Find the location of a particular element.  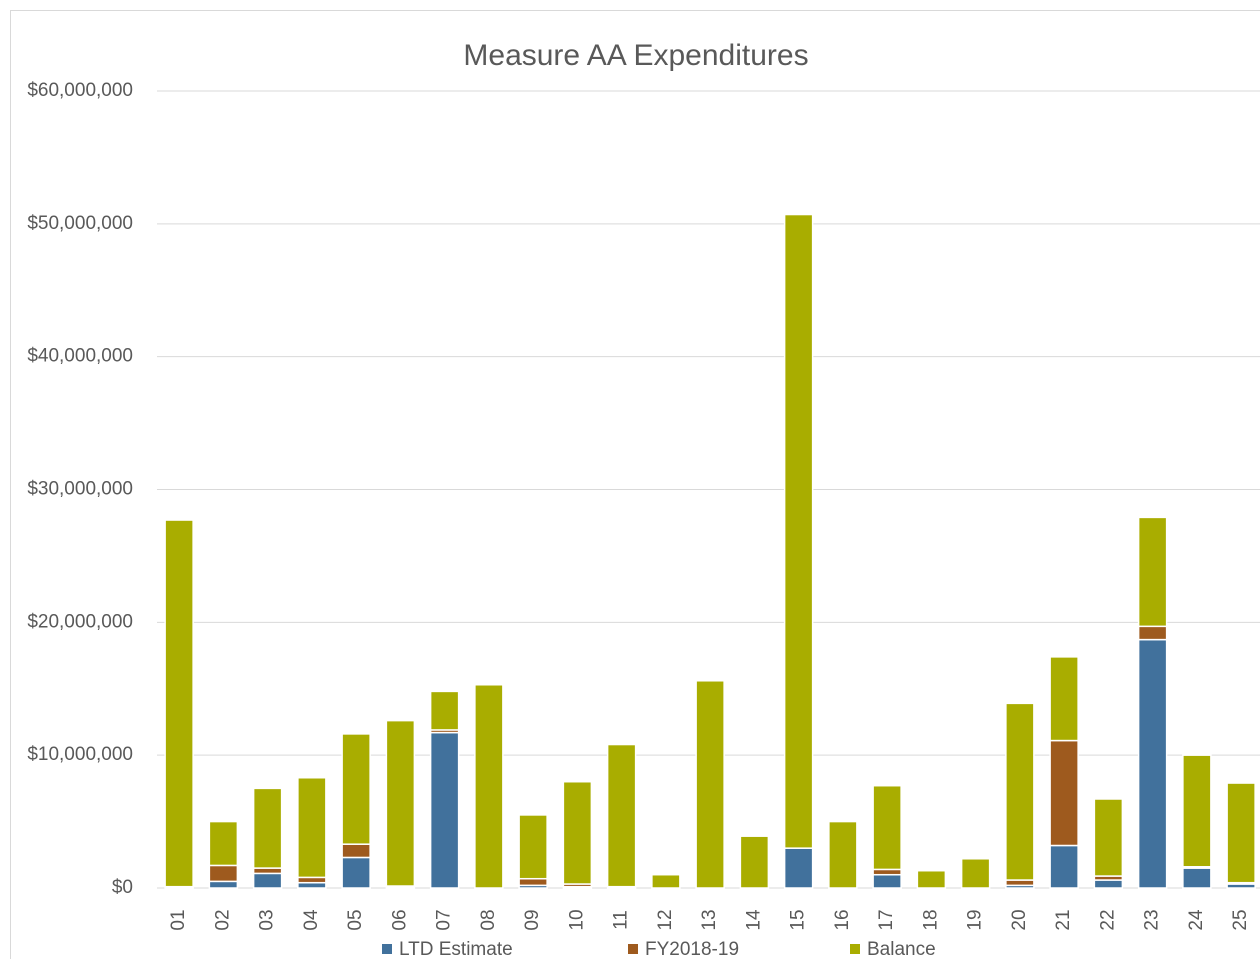

x-tick-label: 03 is located at coordinates (267, 919).